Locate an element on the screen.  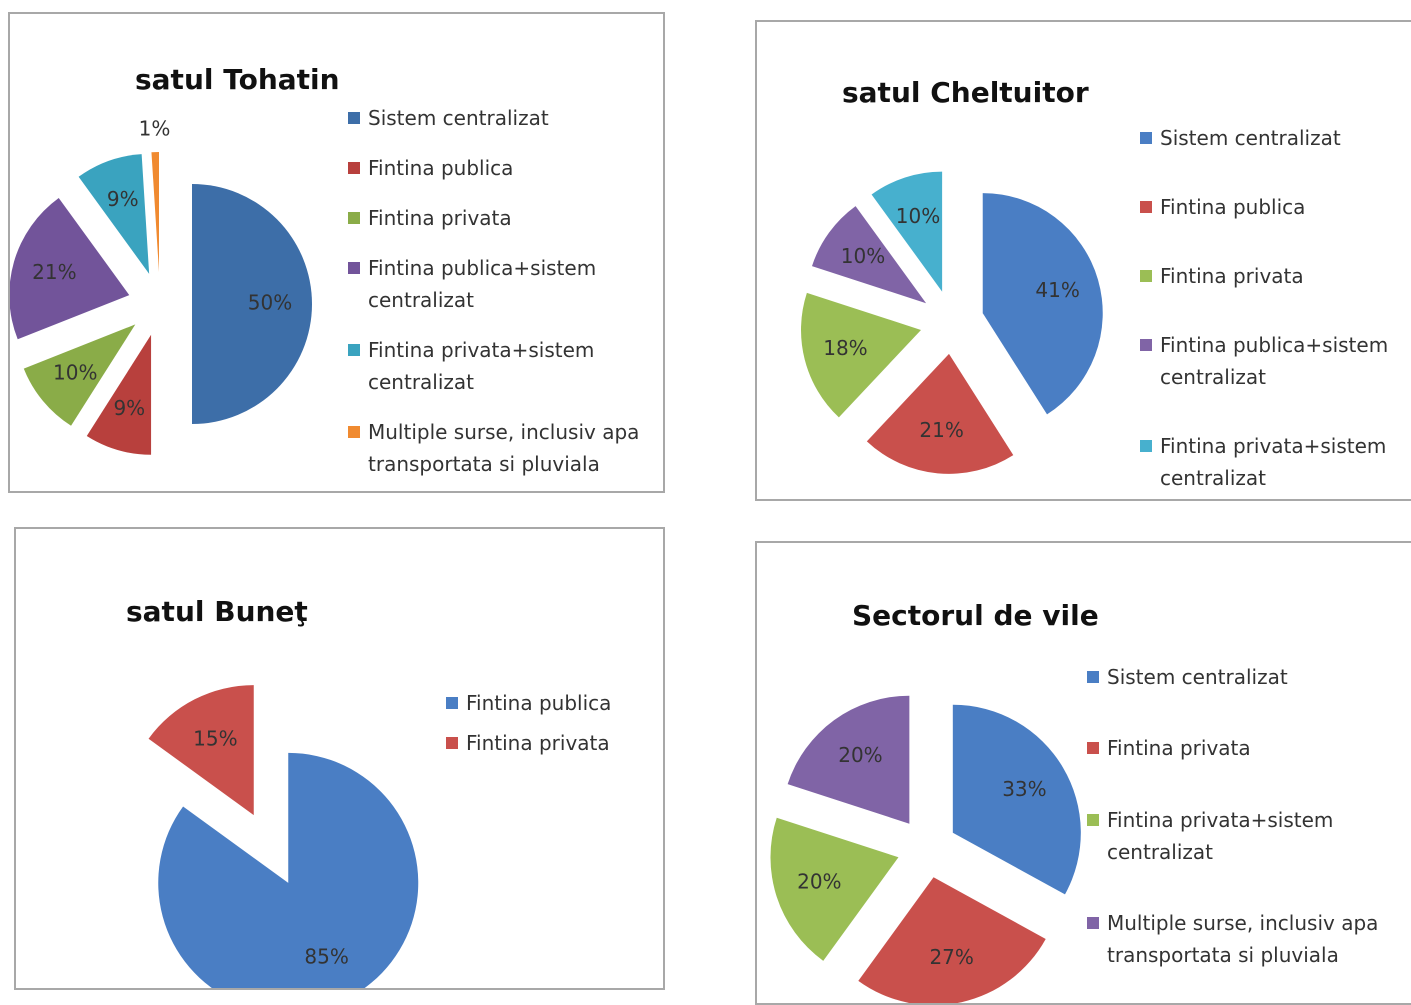
slice-label: 15% is located at coordinates (215, 738).